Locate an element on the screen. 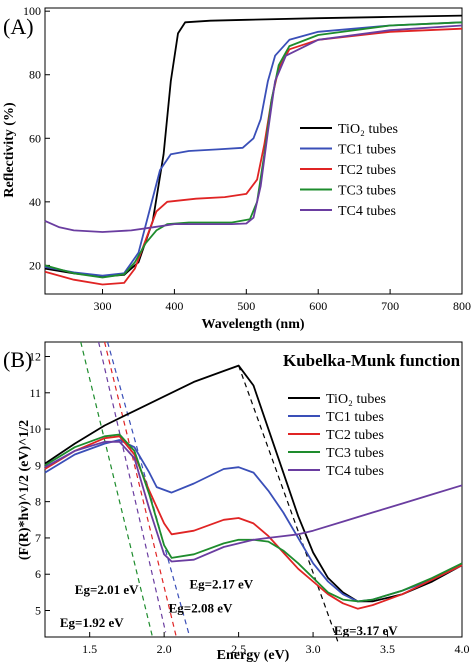 Image resolution: width=474 pixels, height=666 pixels. x-tick-label: 500 is located at coordinates (246, 306).